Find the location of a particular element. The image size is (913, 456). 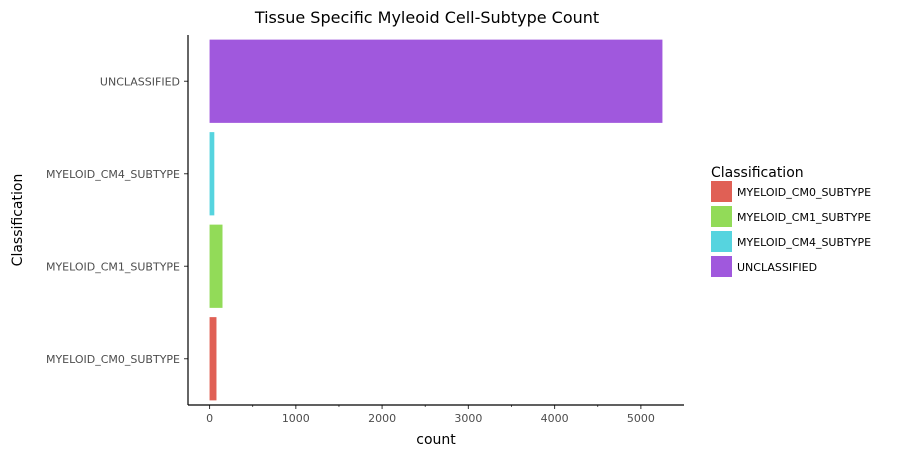

legend-title: Classification is located at coordinates (757, 173).